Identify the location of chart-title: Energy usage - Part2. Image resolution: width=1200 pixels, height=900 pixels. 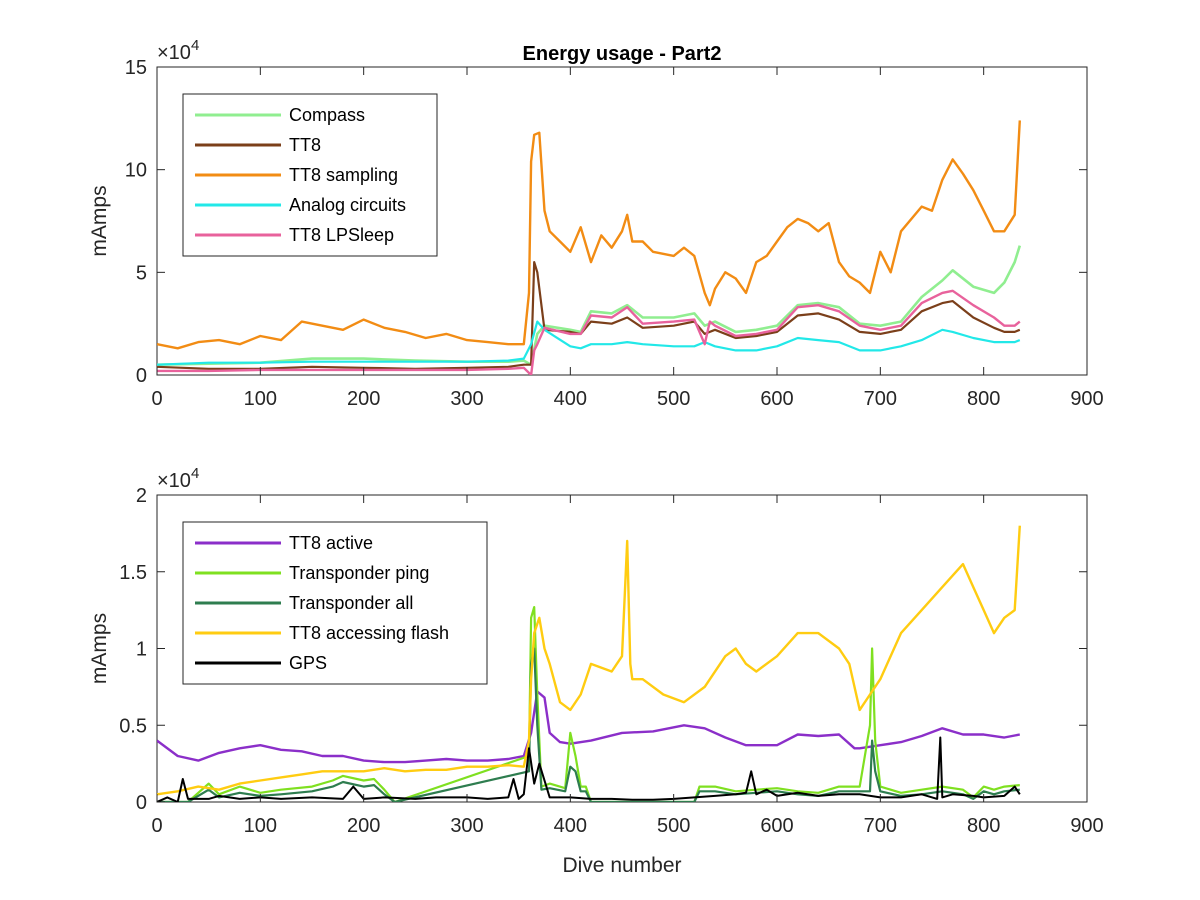
(622, 54).